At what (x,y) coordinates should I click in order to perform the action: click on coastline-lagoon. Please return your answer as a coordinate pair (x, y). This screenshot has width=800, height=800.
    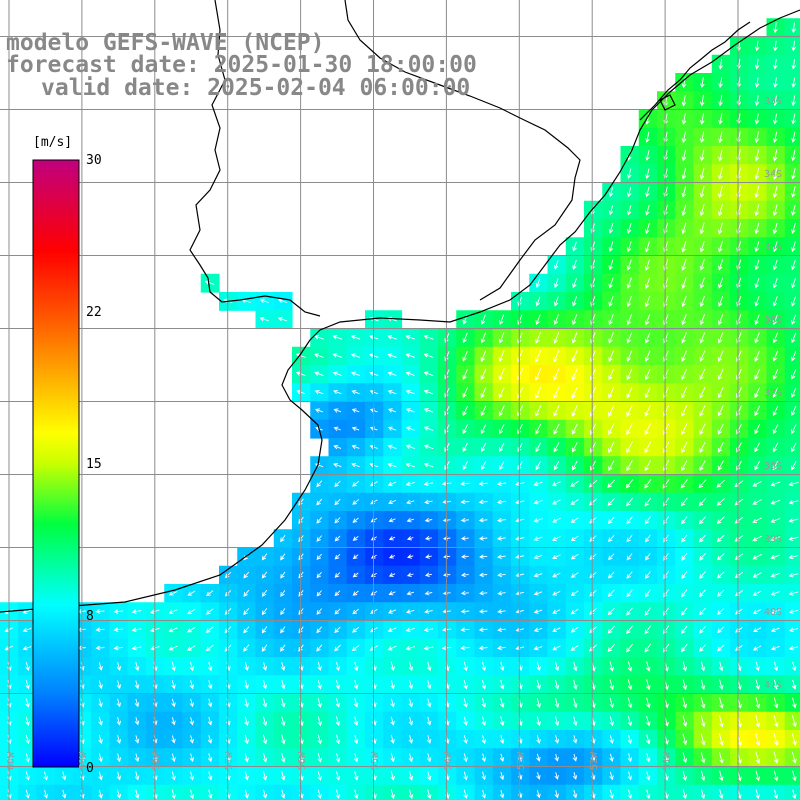
    Looking at the image, I should click on (695, 71).